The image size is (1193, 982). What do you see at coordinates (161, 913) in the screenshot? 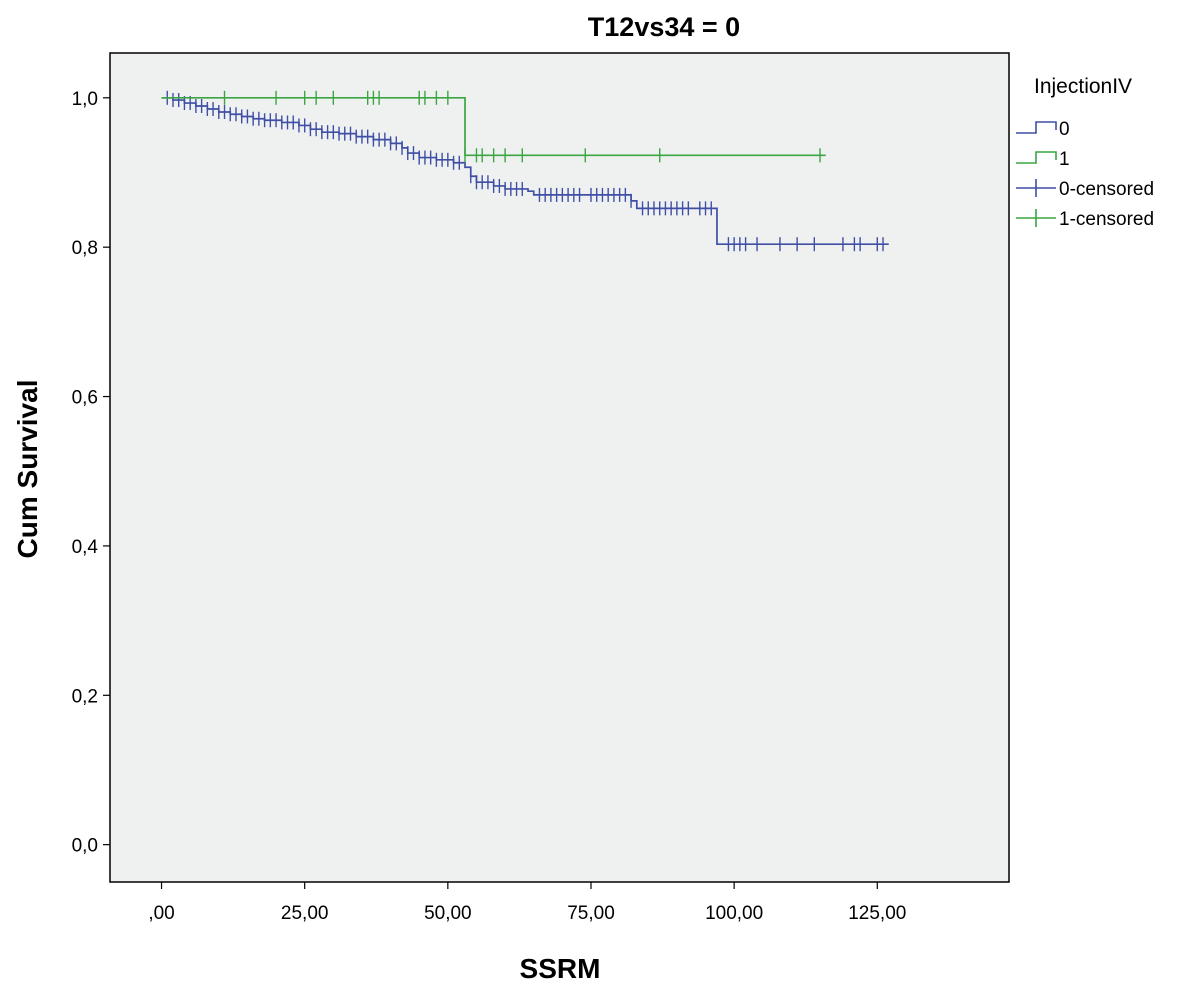
I see `x-tick-label: ,00` at bounding box center [161, 913].